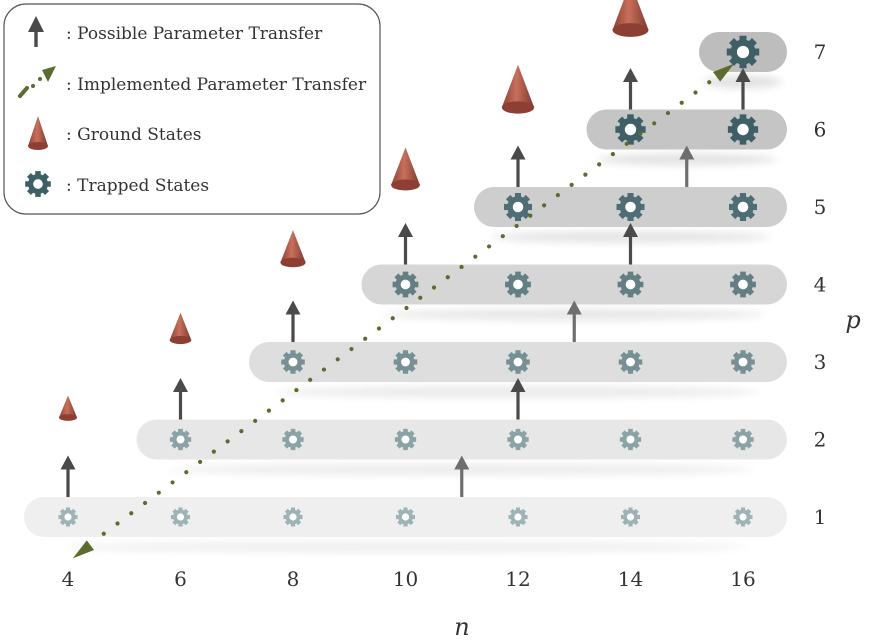 The height and width of the screenshot is (642, 871). What do you see at coordinates (820, 207) in the screenshot?
I see `y-tick-label: 5` at bounding box center [820, 207].